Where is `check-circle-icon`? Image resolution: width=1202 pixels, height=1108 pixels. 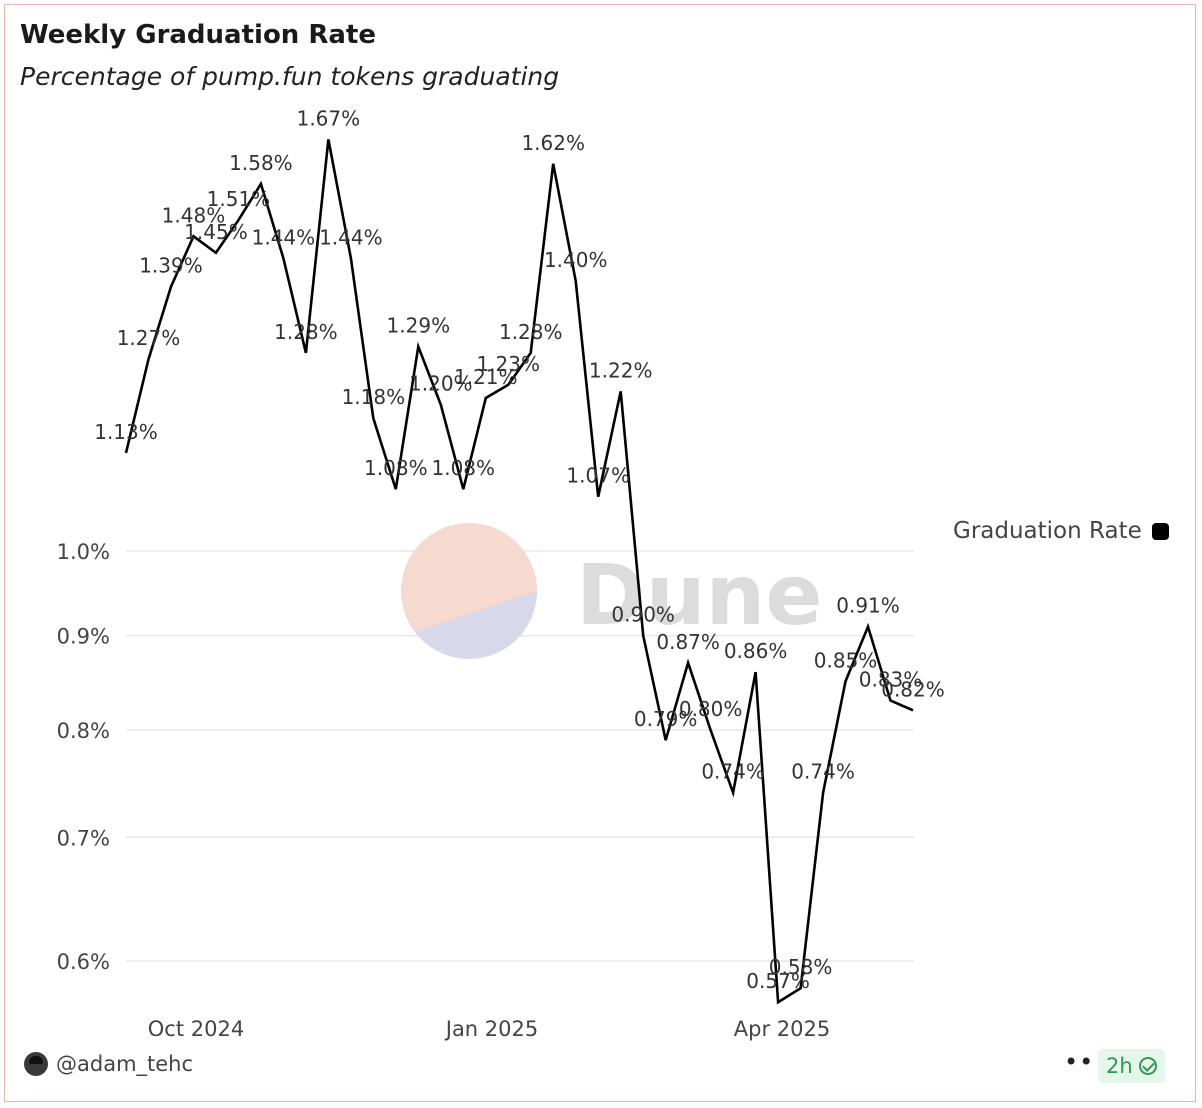
check-circle-icon is located at coordinates (1147, 1066).